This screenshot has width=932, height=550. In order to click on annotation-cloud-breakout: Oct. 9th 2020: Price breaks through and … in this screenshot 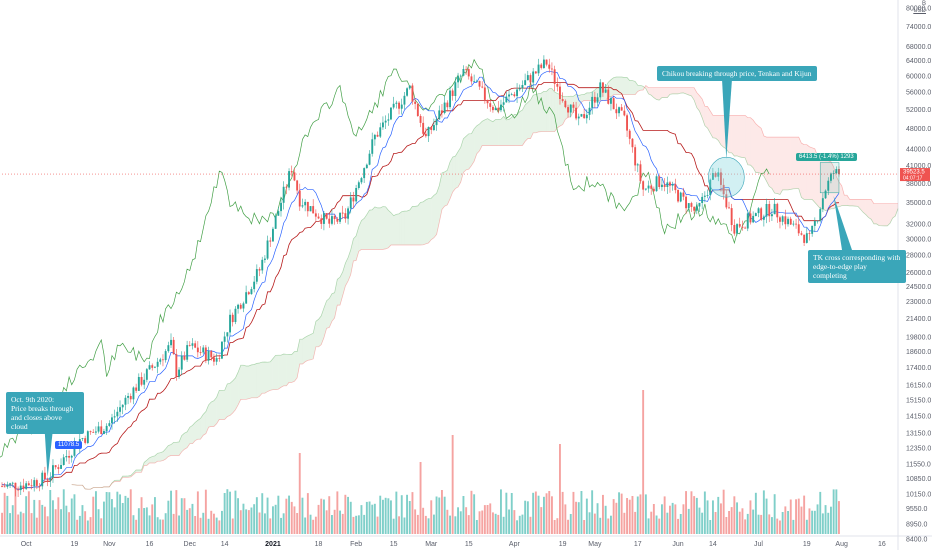, I will do `click(45, 413)`.